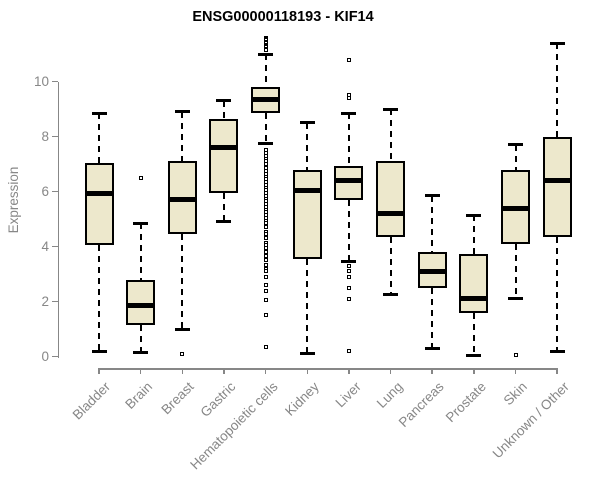 The height and width of the screenshot is (500, 600). What do you see at coordinates (474, 215) in the screenshot?
I see `whisker-cap-top-prostate` at bounding box center [474, 215].